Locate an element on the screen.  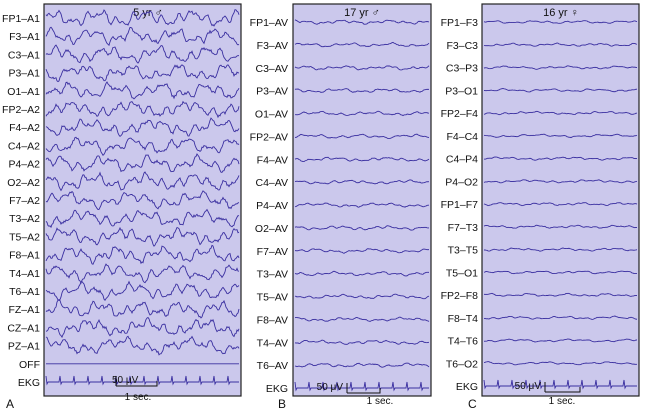
trace-o1-a1 is located at coordinates (142, 90).